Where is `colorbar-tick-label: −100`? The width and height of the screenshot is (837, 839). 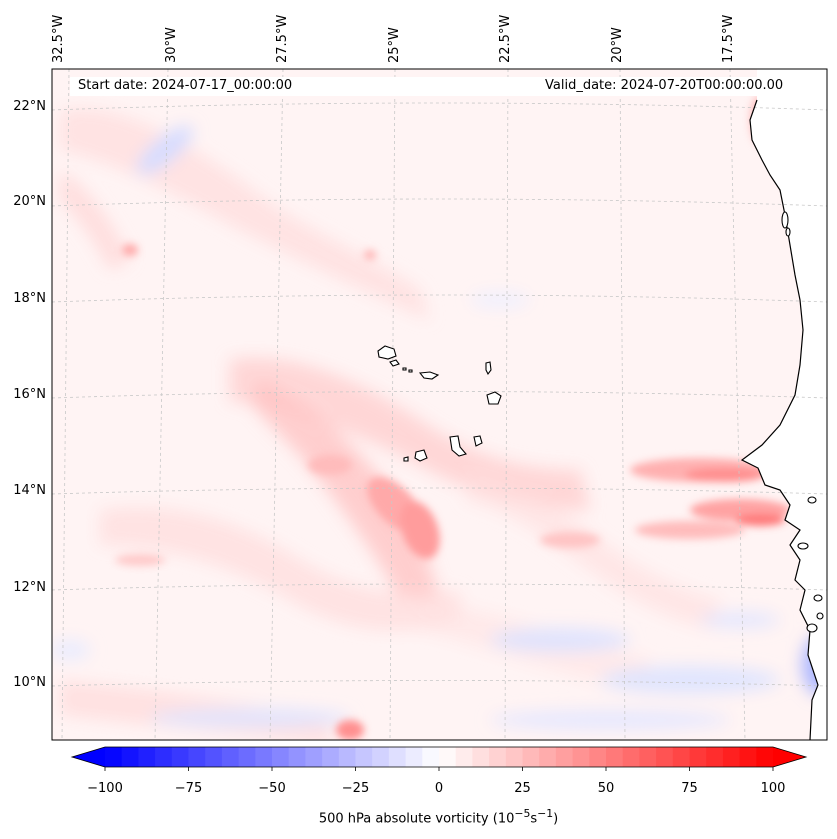 colorbar-tick-label: −100 is located at coordinates (105, 788).